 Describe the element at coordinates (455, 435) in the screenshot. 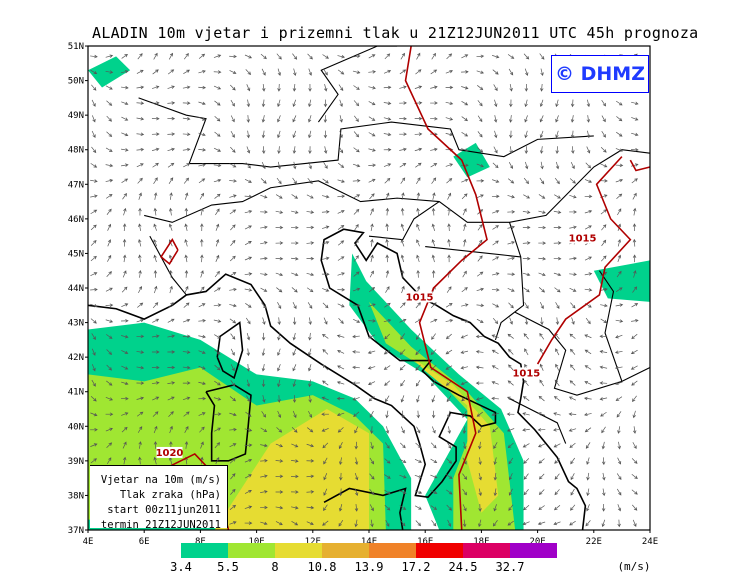

I see `wind-speed-area` at that location.